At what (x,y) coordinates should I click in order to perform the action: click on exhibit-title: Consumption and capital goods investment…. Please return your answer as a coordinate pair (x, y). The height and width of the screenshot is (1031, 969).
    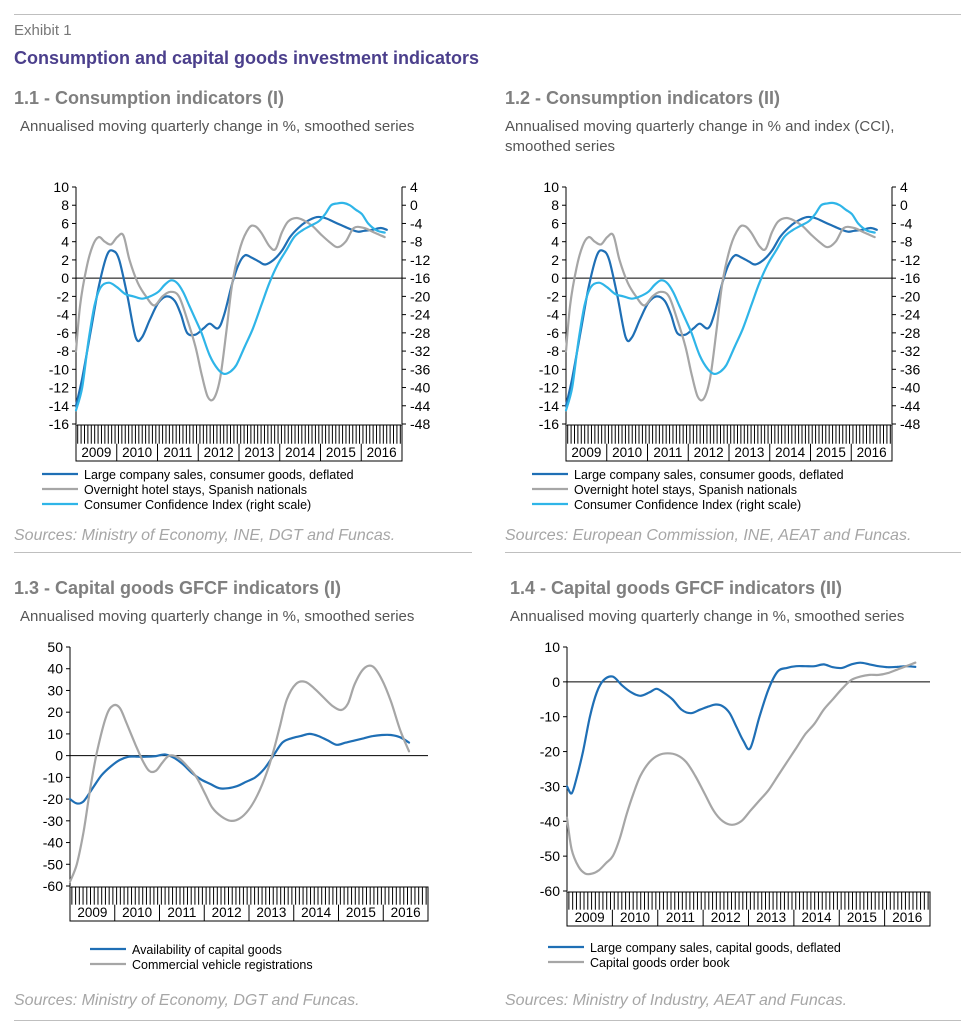
    Looking at the image, I should click on (247, 58).